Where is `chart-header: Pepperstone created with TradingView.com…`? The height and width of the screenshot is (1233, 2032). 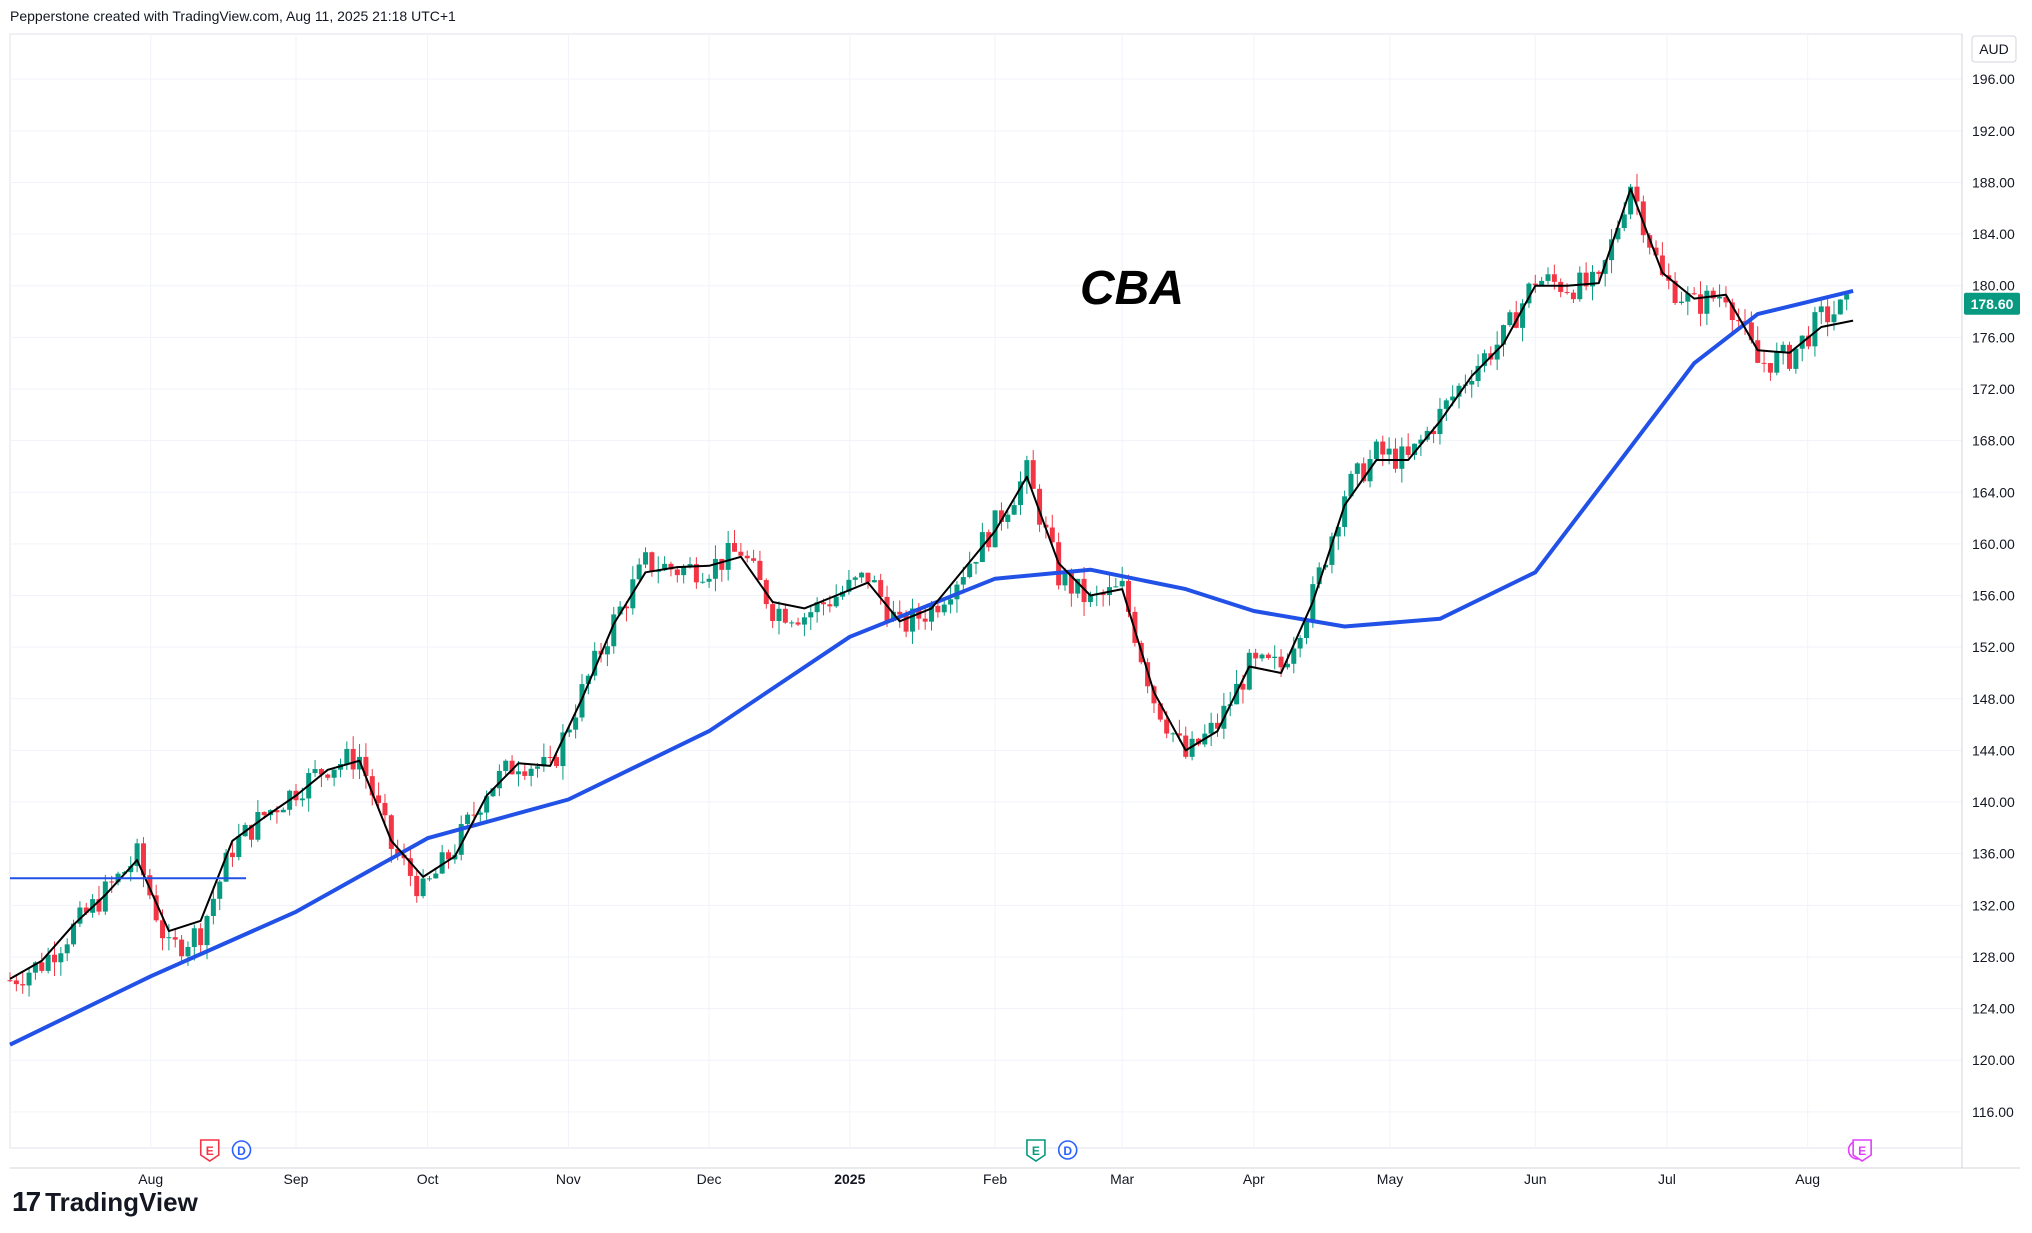 chart-header: Pepperstone created with TradingView.com… is located at coordinates (233, 16).